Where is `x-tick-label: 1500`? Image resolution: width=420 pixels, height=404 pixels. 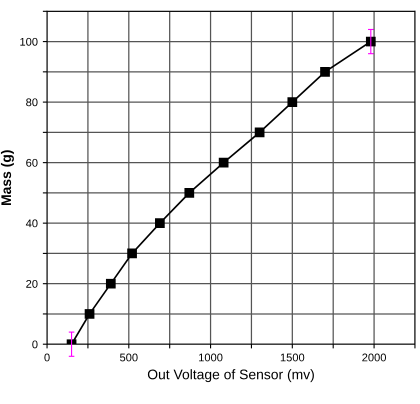 x-tick-label: 1500 is located at coordinates (292, 358).